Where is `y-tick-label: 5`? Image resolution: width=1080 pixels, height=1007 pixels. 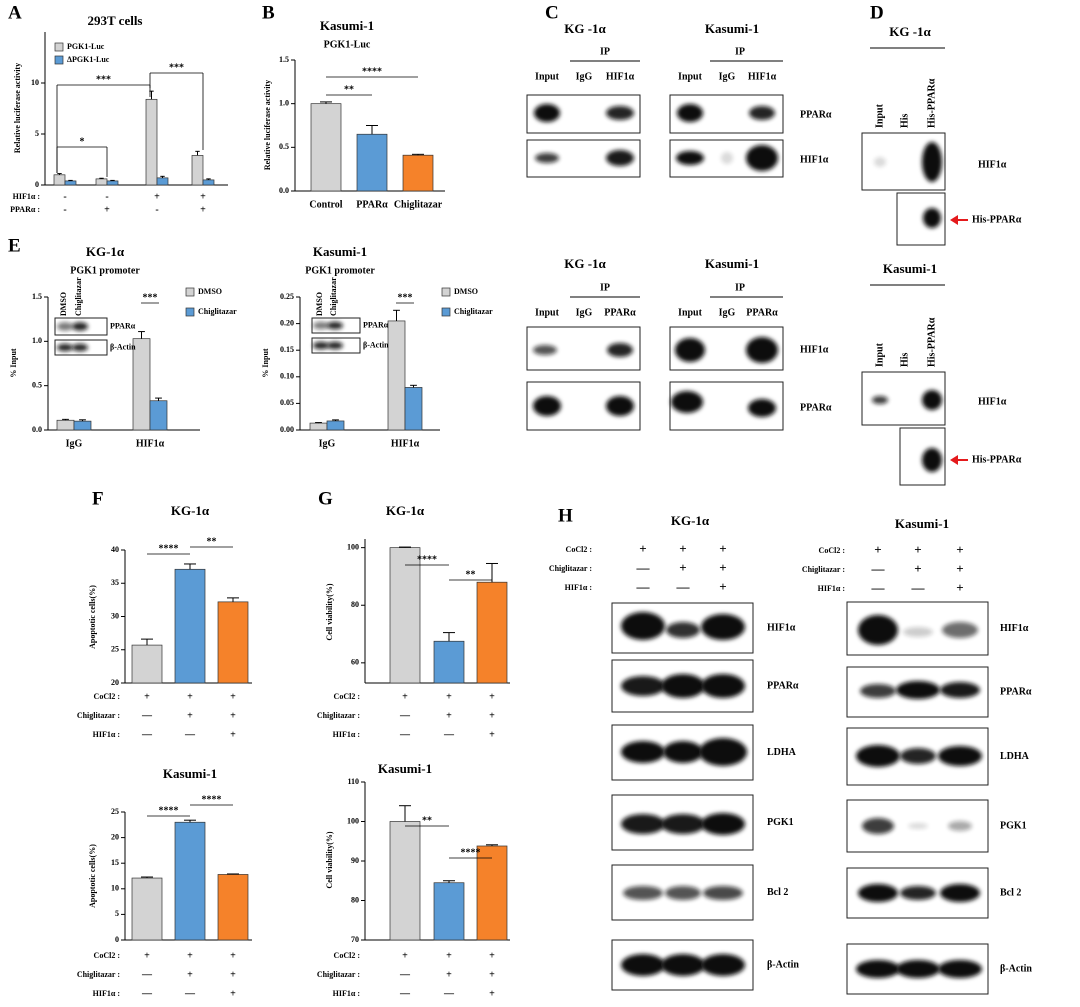
y-tick-label: 5 is located at coordinates (117, 913).